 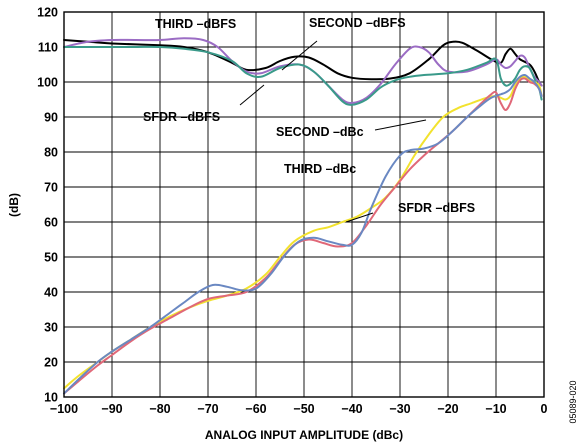 I want to click on y-tick-label: 20, so click(x=51, y=363).